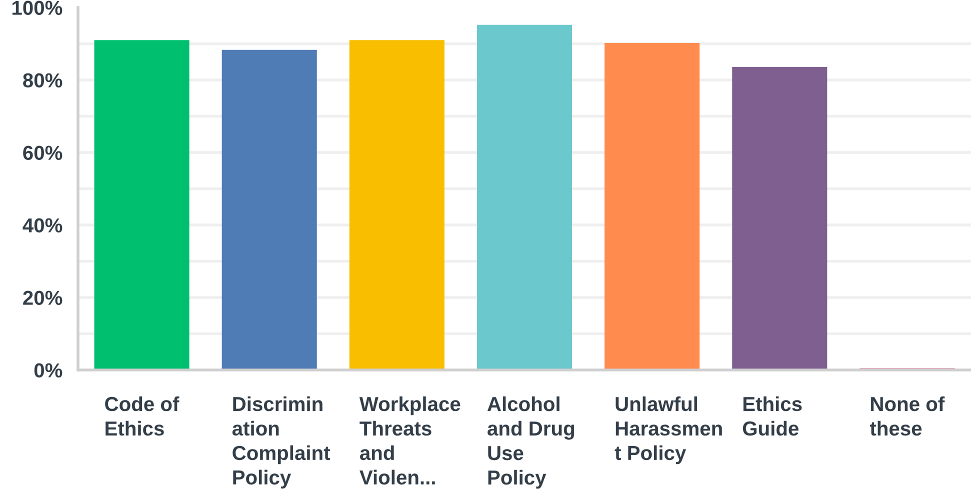 The height and width of the screenshot is (491, 971). I want to click on y-tick-label: 80%, so click(42, 80).